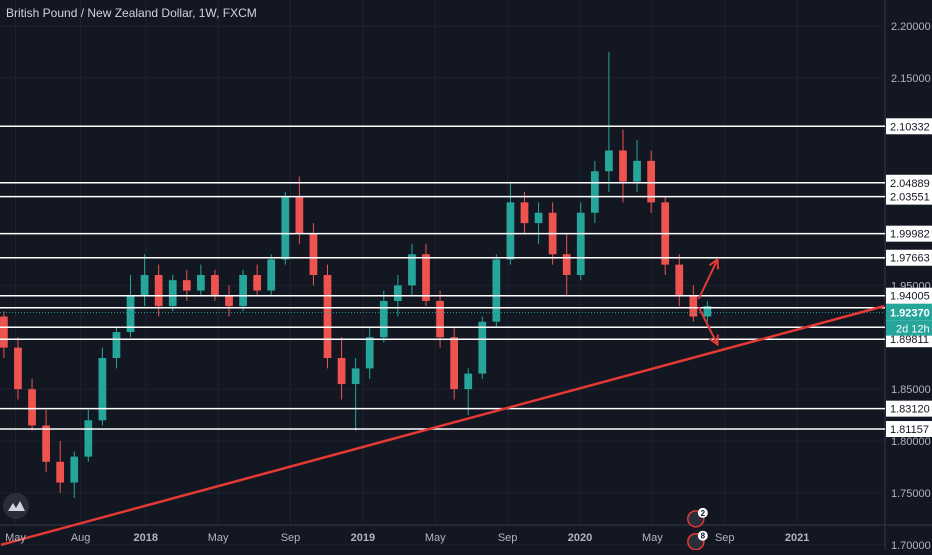 Image resolution: width=932 pixels, height=555 pixels. I want to click on tradingview-logo-glyph, so click(16, 506).